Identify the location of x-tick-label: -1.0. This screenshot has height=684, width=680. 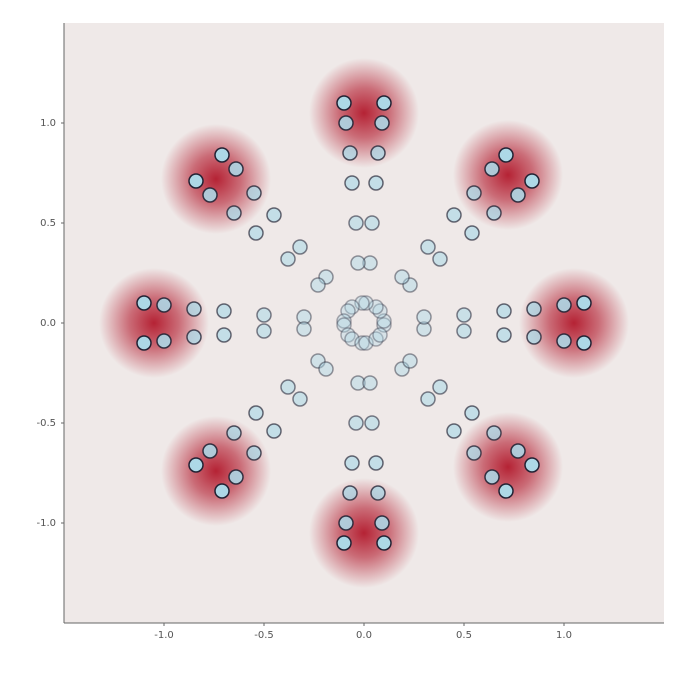
(164, 635).